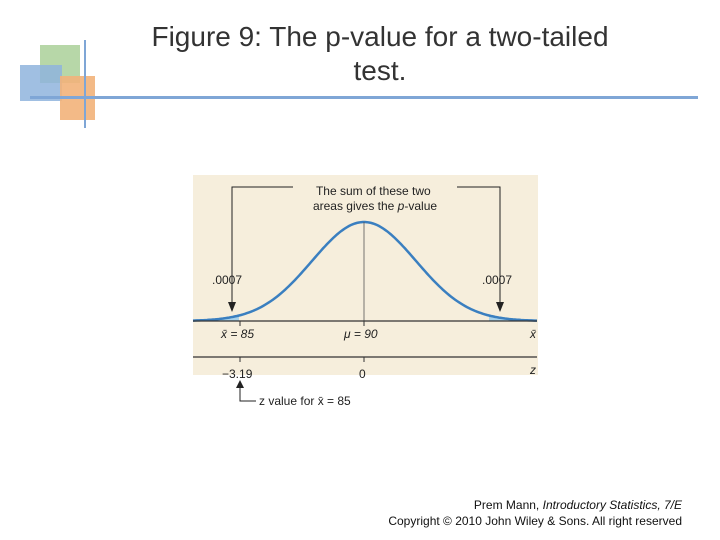 This screenshot has height=540, width=720. I want to click on title-line: test., so click(380, 70).